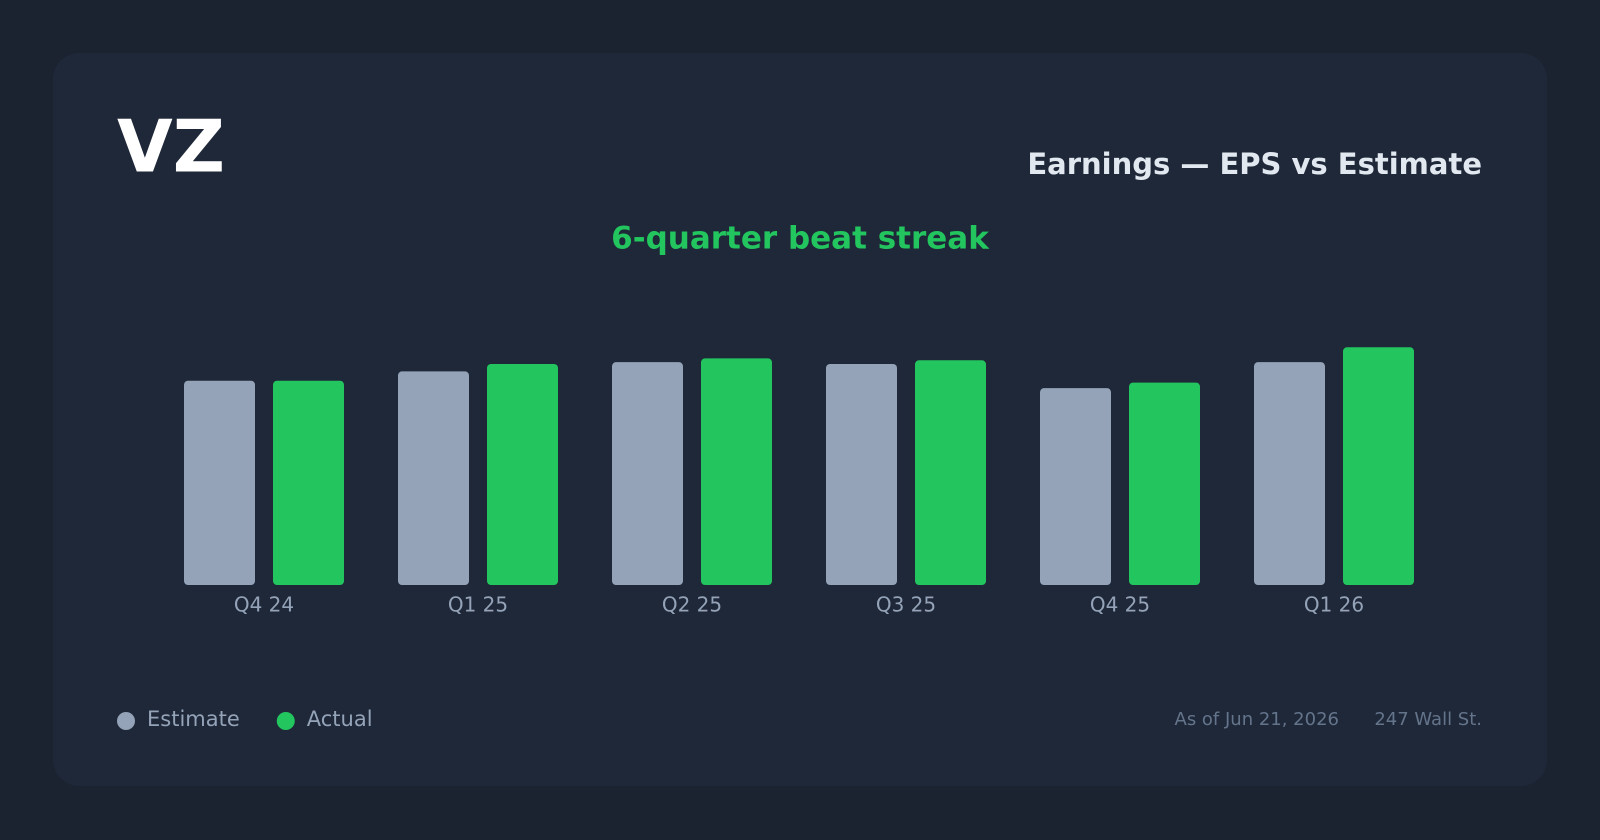  Describe the element at coordinates (193, 719) in the screenshot. I see `legend-label: Estimate` at that location.